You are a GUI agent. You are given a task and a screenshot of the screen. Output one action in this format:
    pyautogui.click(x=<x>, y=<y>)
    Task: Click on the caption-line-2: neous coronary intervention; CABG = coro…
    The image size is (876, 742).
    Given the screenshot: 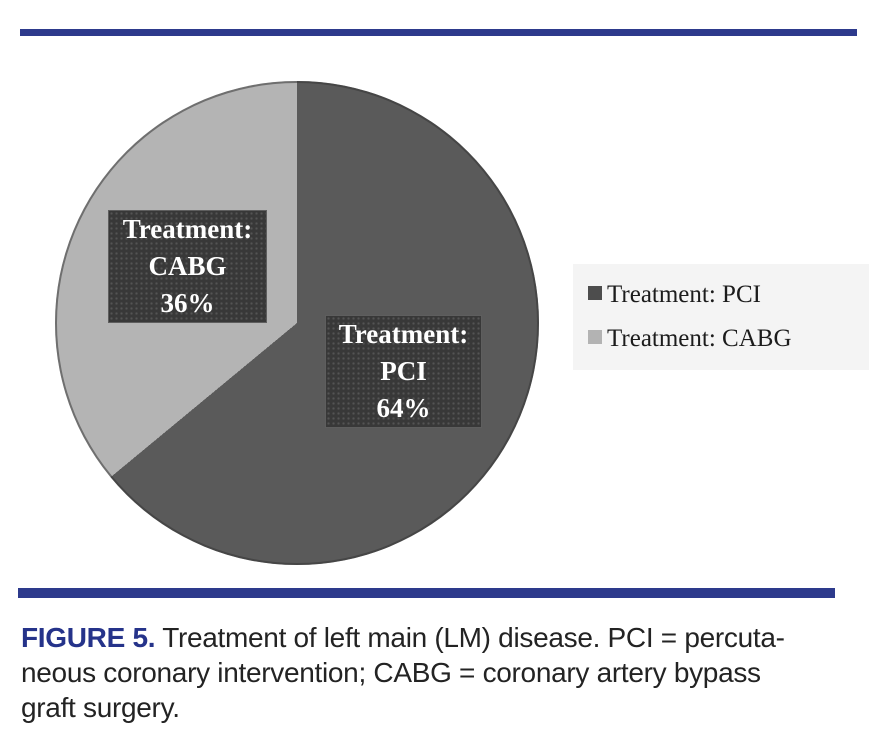 What is the action you would take?
    pyautogui.click(x=391, y=672)
    